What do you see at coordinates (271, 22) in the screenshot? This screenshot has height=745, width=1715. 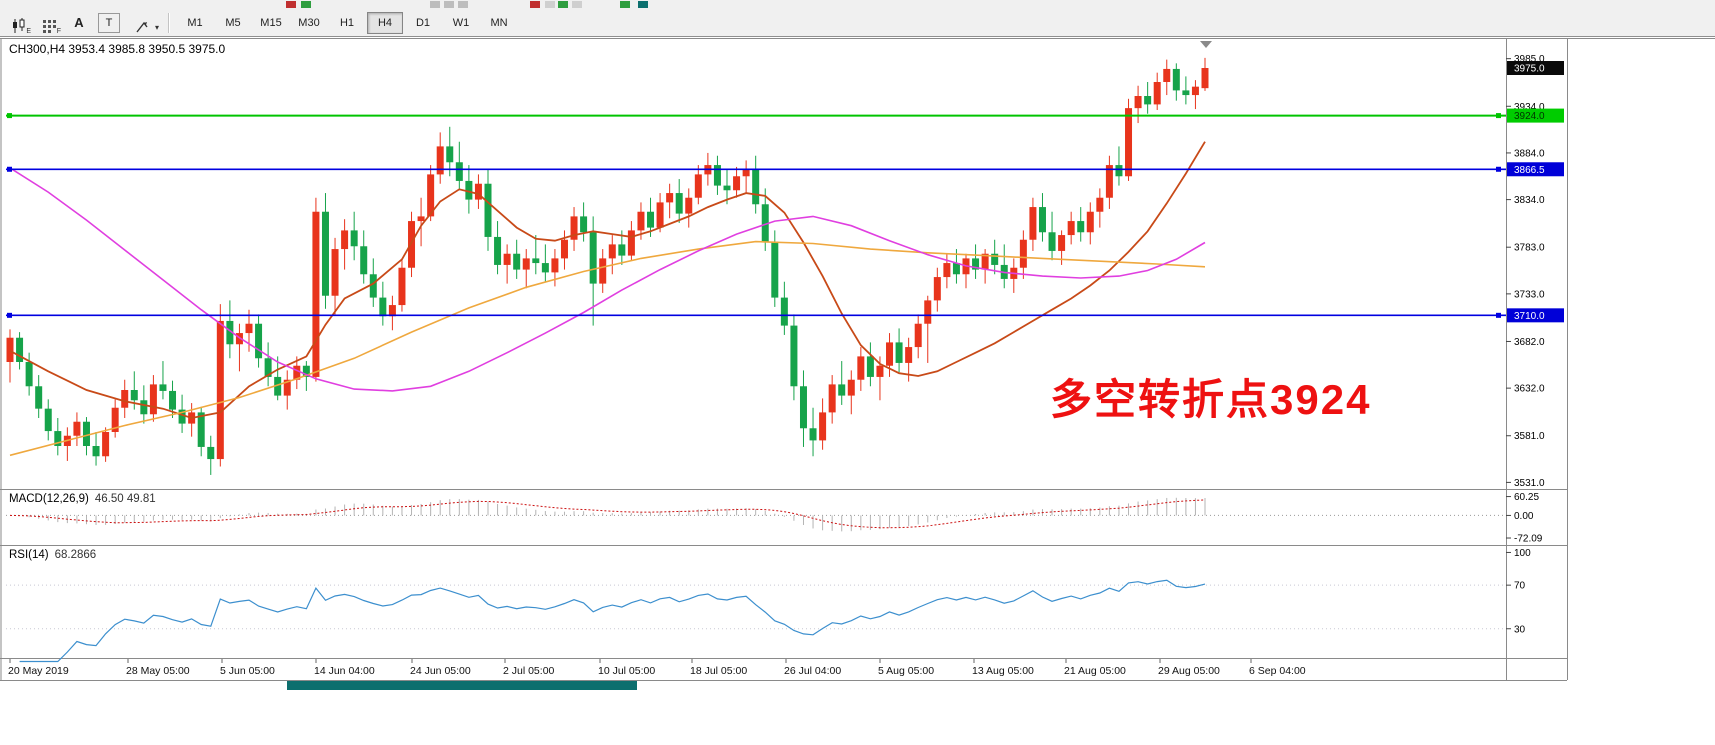 I see `timeframe-button-M15: M15` at bounding box center [271, 22].